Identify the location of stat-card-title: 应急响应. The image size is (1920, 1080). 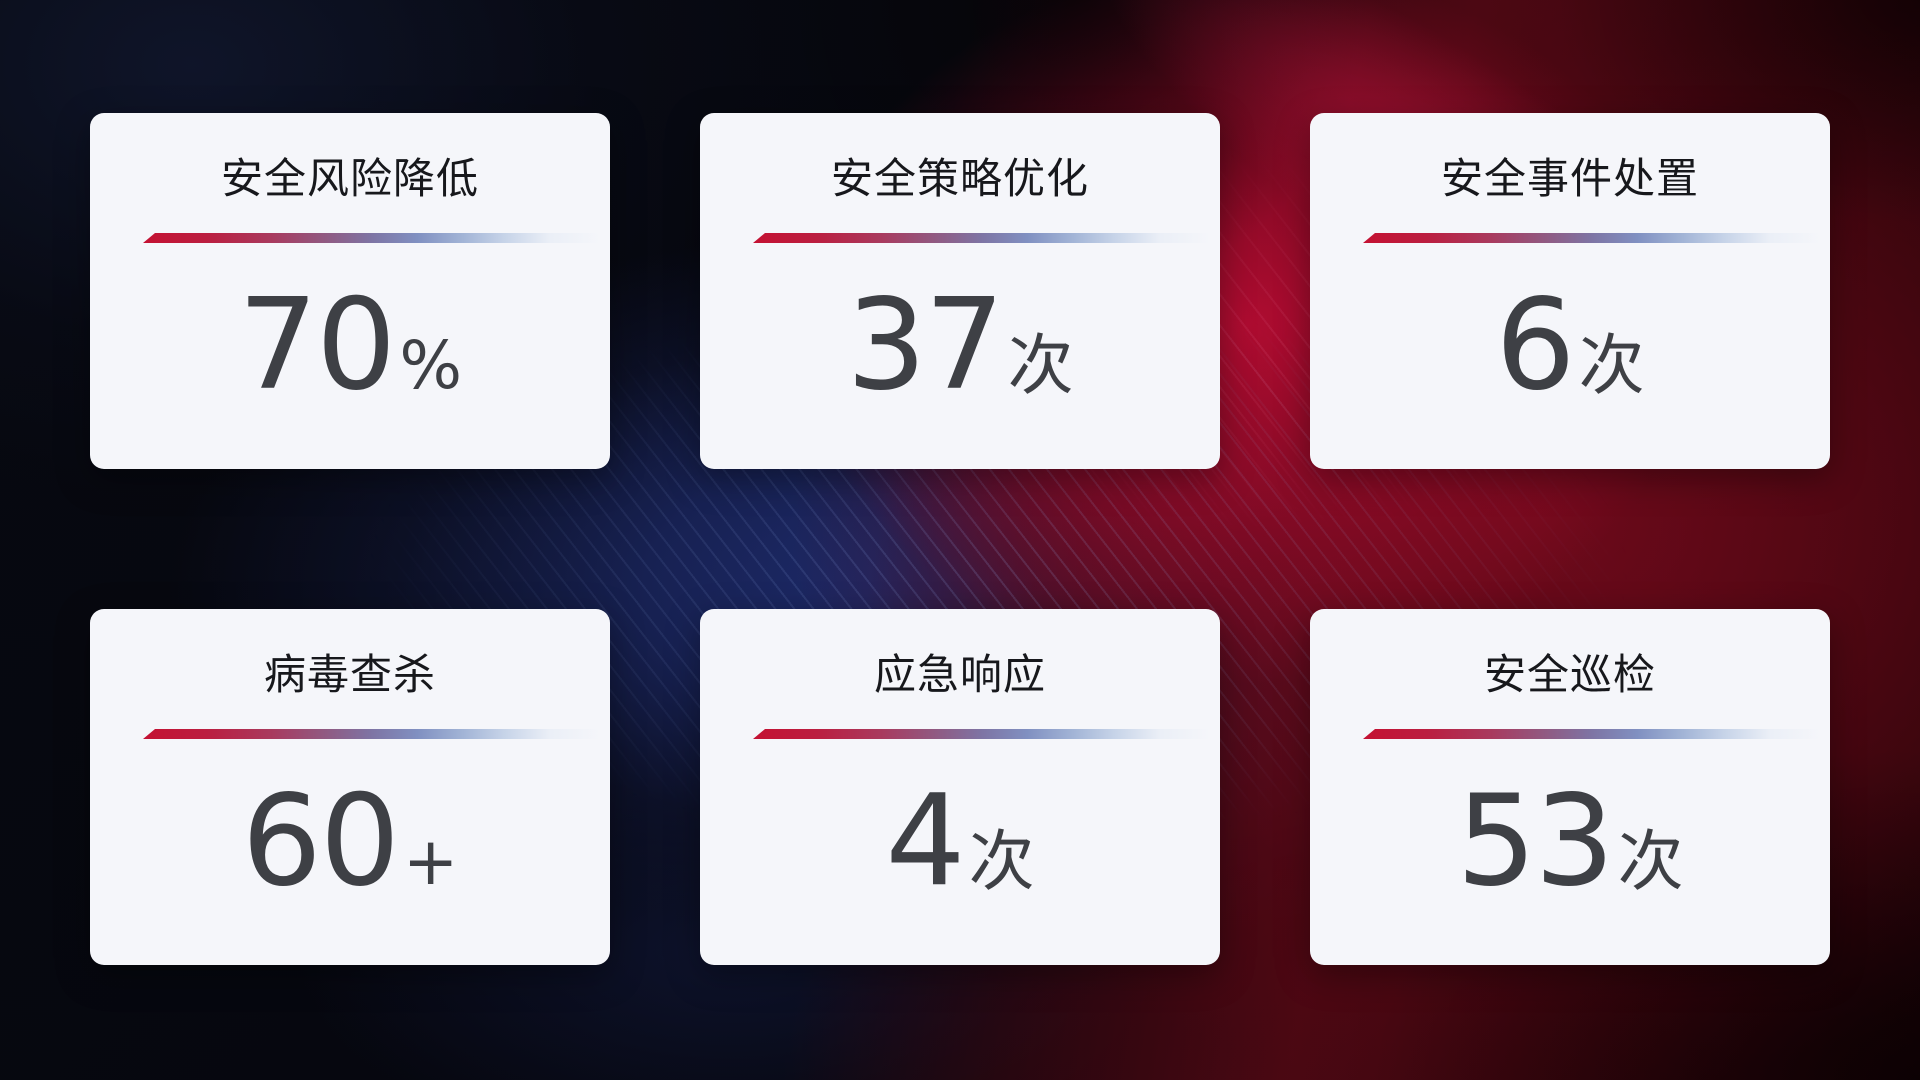
(959, 674).